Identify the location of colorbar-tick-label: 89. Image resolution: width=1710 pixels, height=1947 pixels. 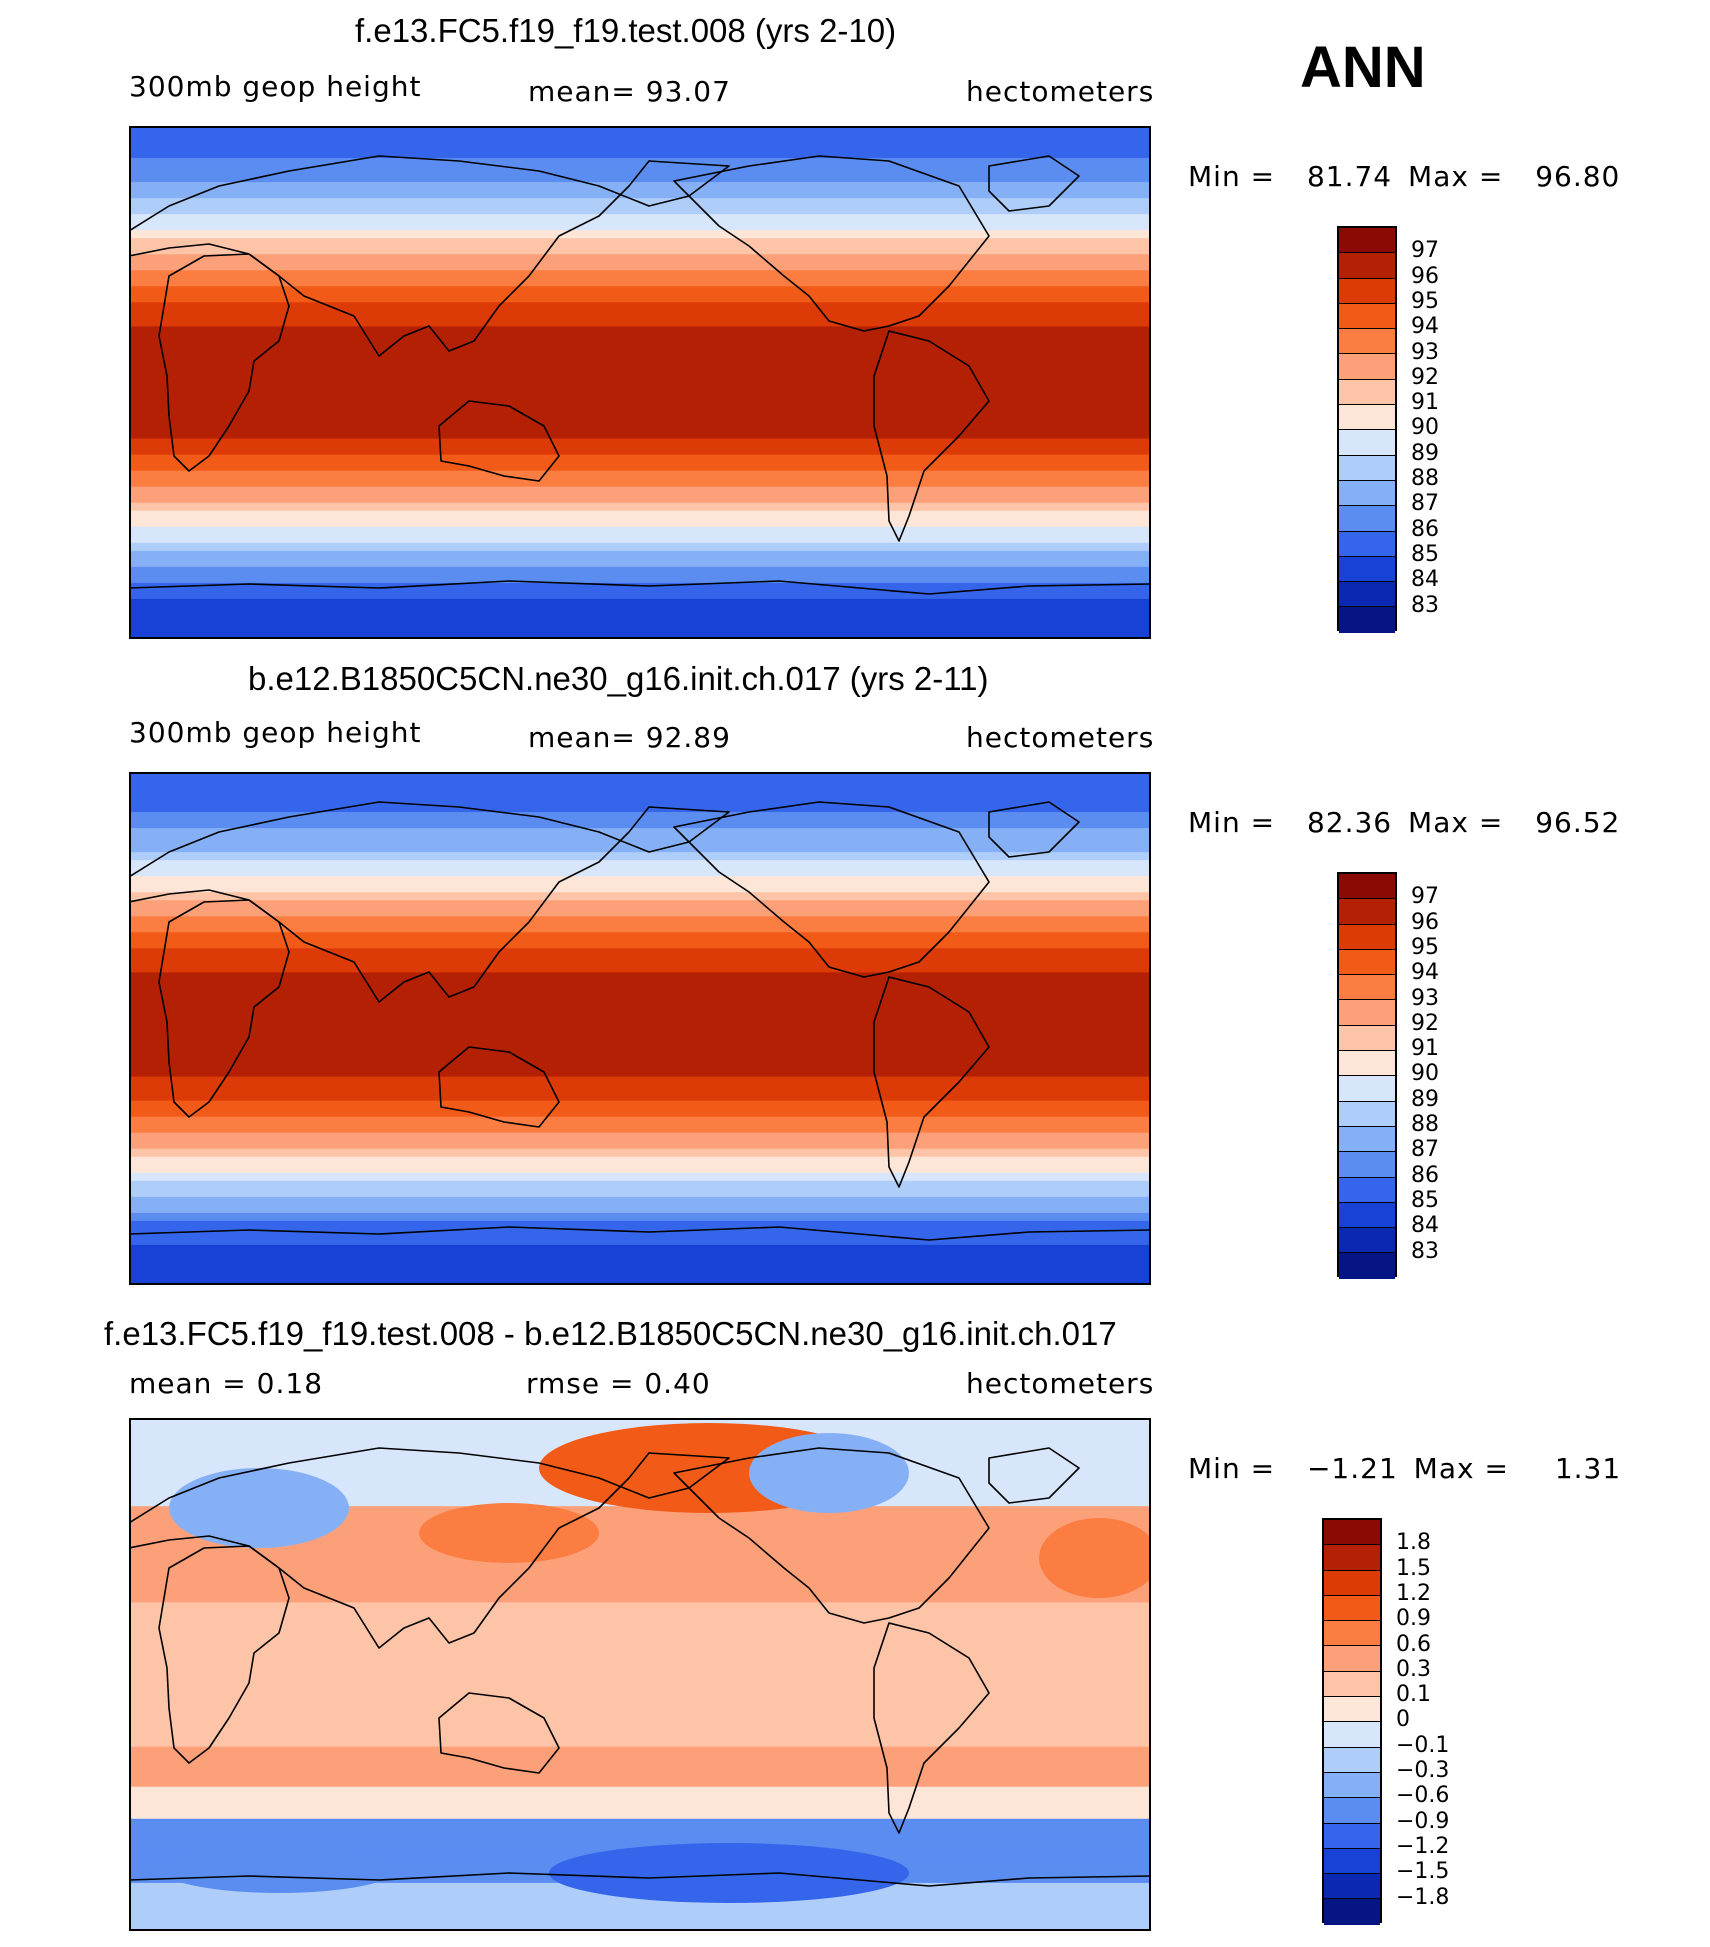
(1425, 453).